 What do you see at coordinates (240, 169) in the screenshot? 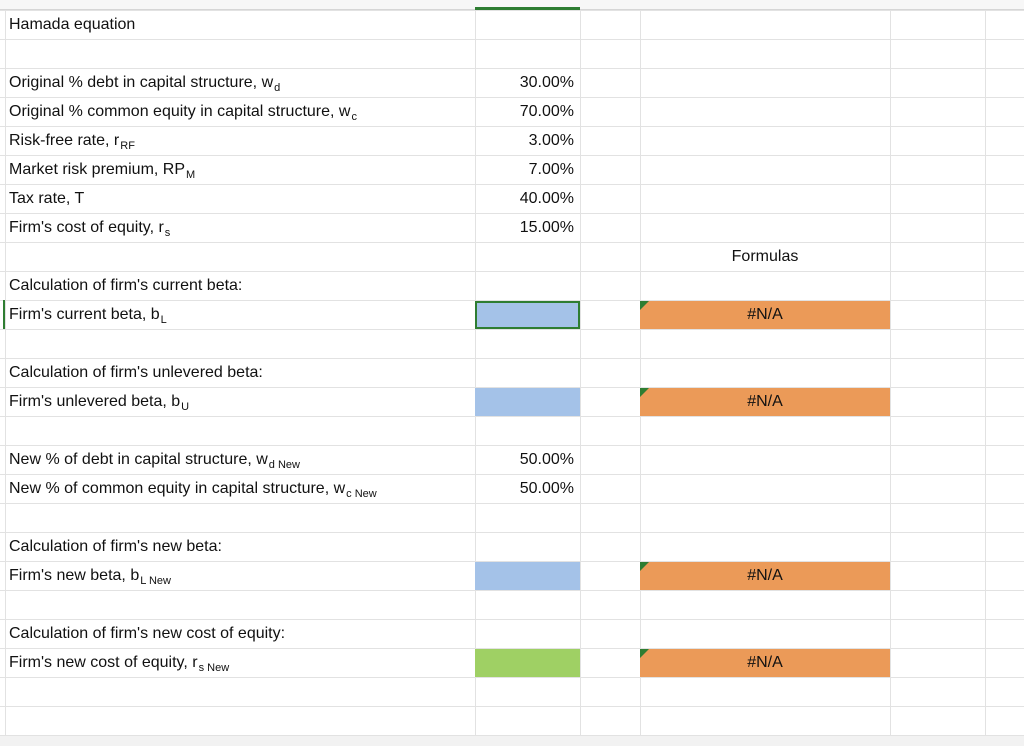
I see `input-label: Market risk premium, RPM` at bounding box center [240, 169].